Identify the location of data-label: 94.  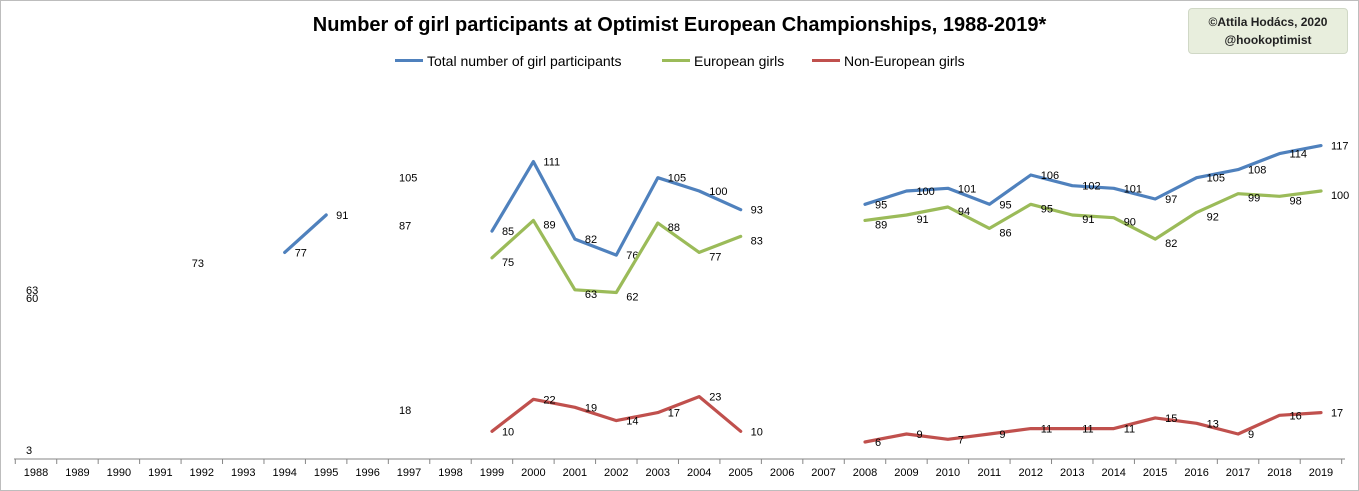
(964, 212).